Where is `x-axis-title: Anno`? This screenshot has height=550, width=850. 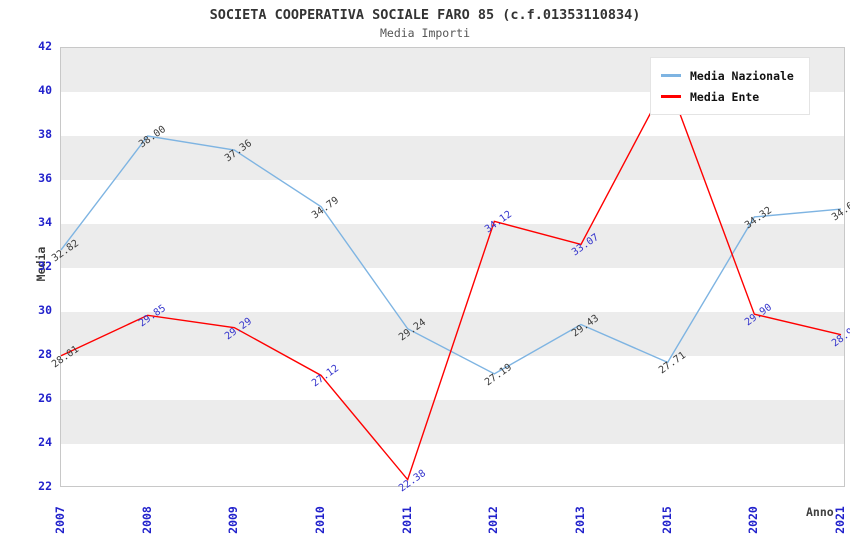
x-axis-title: Anno is located at coordinates (820, 512).